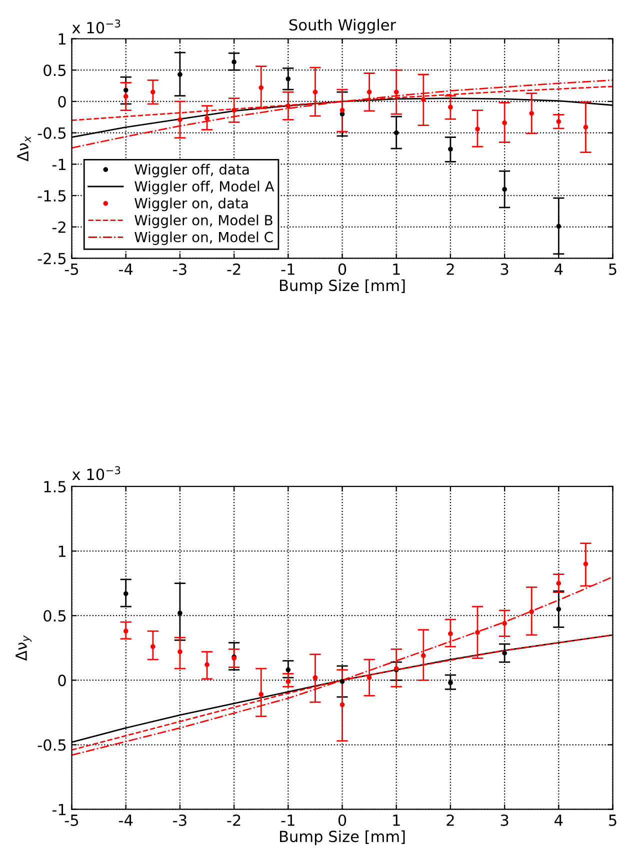 This screenshot has width=624, height=861. What do you see at coordinates (52, 196) in the screenshot?
I see `y-tick-label: -1.5` at bounding box center [52, 196].